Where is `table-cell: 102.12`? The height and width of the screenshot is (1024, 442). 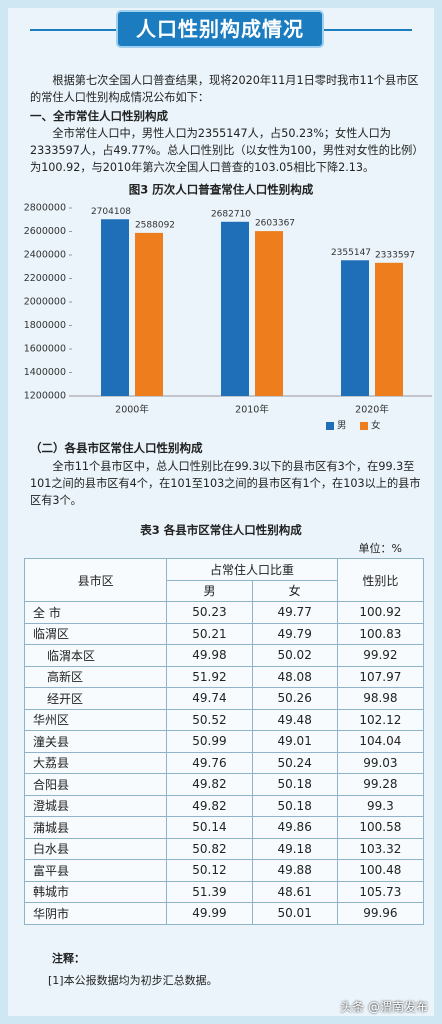
table-cell: 102.12 is located at coordinates (380, 719).